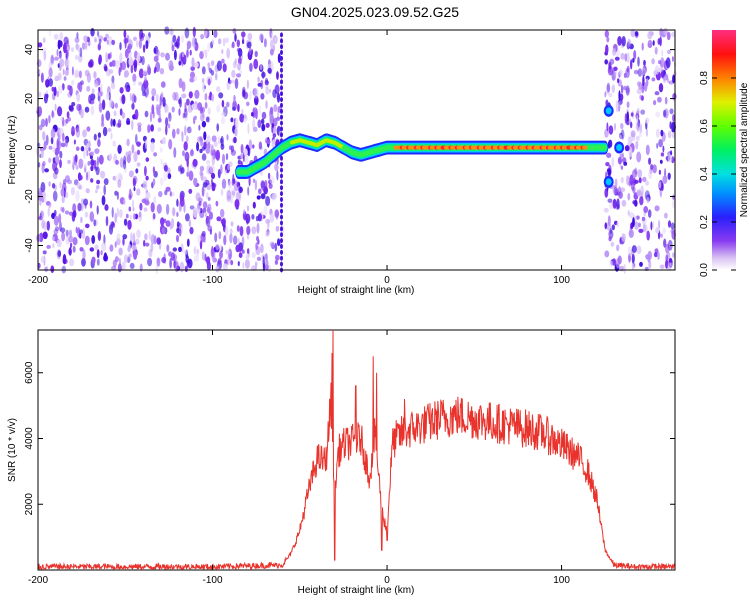 This screenshot has width=750, height=605. Describe the element at coordinates (375, 12) in the screenshot. I see `figure-title: GN04.2025.023.09.52.G25` at that location.